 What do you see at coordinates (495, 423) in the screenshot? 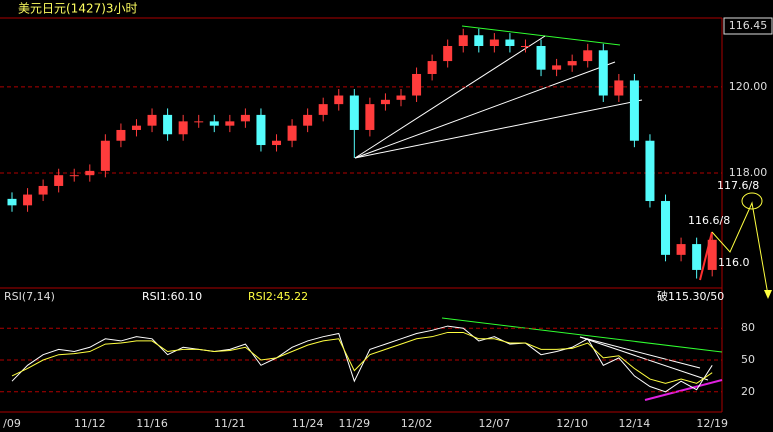
I see `x-tick-label: 12/07` at bounding box center [495, 423].